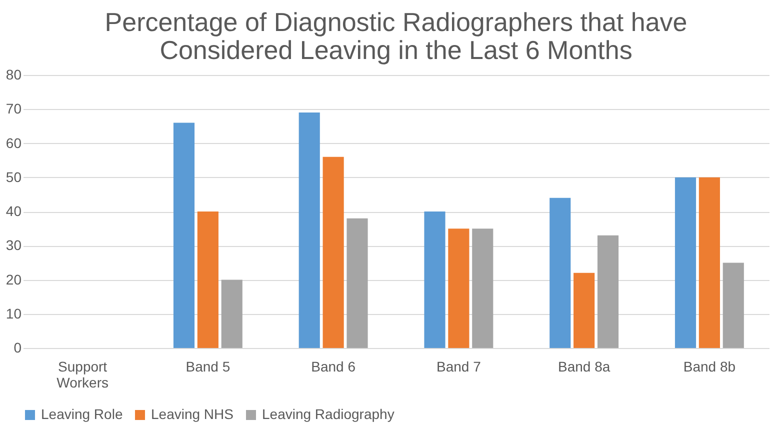  I want to click on y-tick-label: 70, so click(14, 108).